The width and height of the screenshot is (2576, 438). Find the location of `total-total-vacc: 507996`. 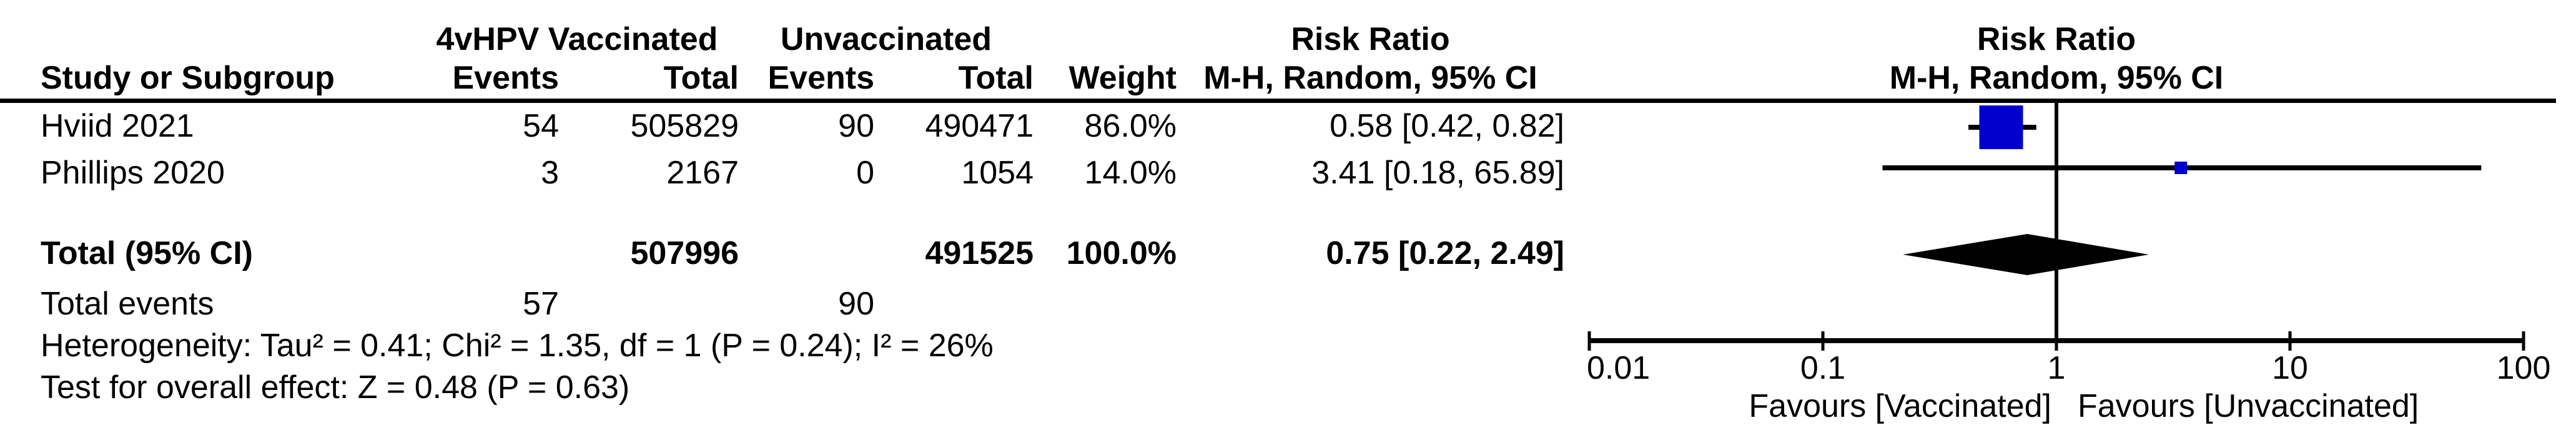

total-total-vacc: 507996 is located at coordinates (684, 253).